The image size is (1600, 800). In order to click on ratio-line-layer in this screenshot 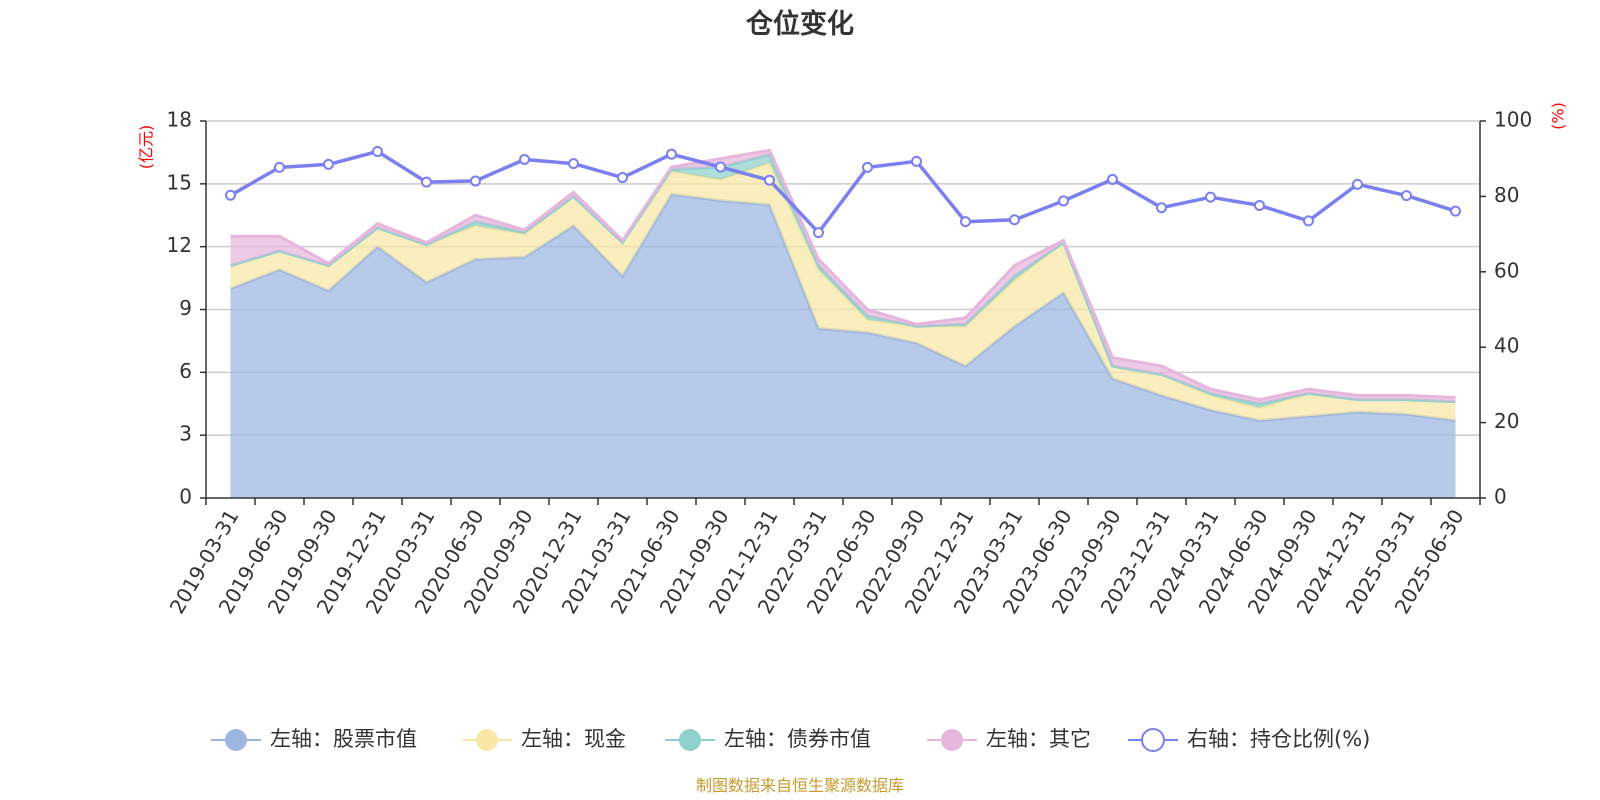, I will do `click(843, 192)`.